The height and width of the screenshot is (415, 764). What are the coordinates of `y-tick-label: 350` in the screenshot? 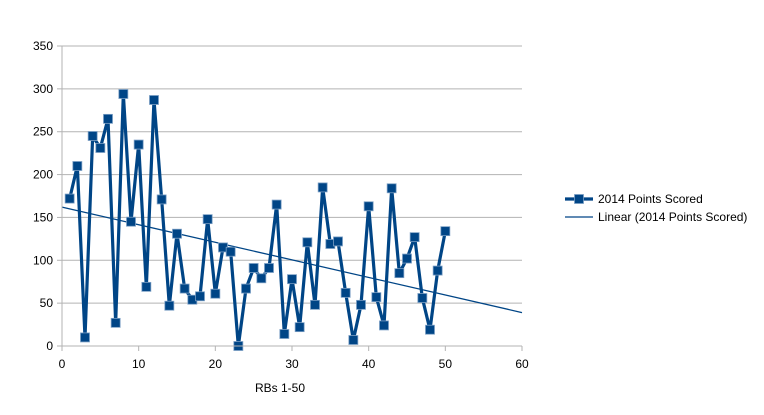 It's located at (43, 46).